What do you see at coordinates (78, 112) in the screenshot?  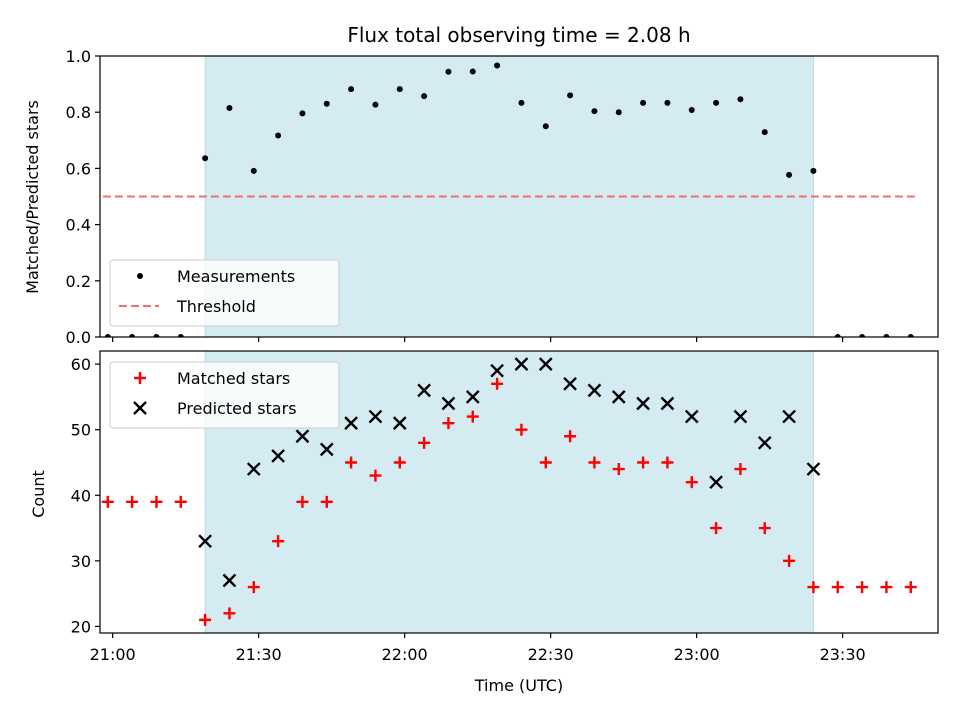 I see `top-ytick-label-4: 0.8` at bounding box center [78, 112].